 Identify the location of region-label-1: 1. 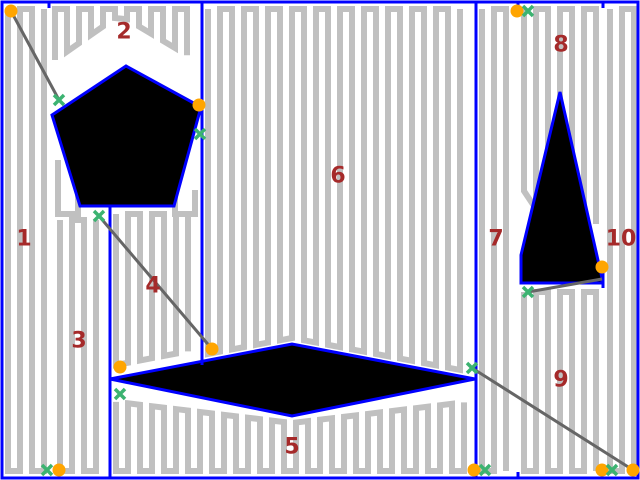
(23, 239).